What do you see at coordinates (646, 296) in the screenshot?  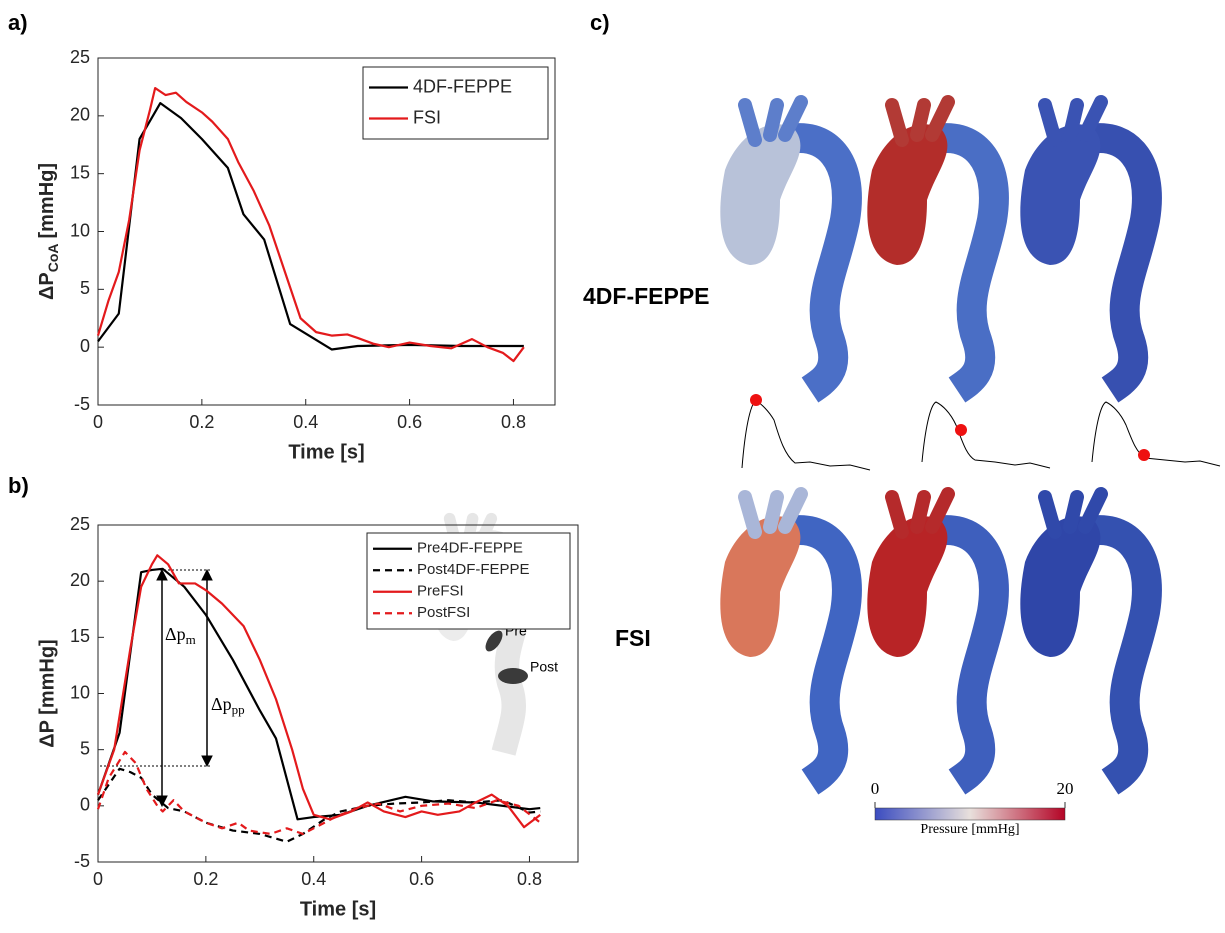 I see `row-label: 4DF-FEPPE` at bounding box center [646, 296].